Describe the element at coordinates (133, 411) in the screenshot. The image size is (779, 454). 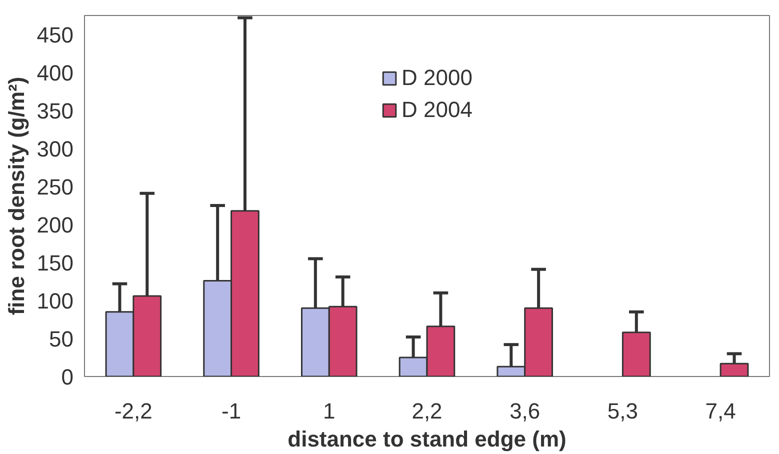
I see `x-tick-label: -2,2` at that location.